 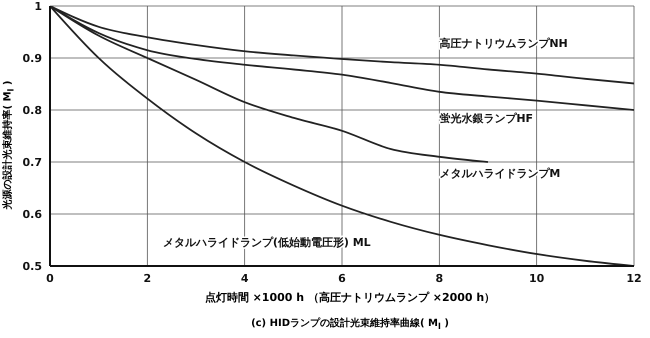 What do you see at coordinates (350, 323) in the screenshot?
I see `text: (c) HIDランプの設計光束維持率曲線( M$_{l}$ )` at bounding box center [350, 323].